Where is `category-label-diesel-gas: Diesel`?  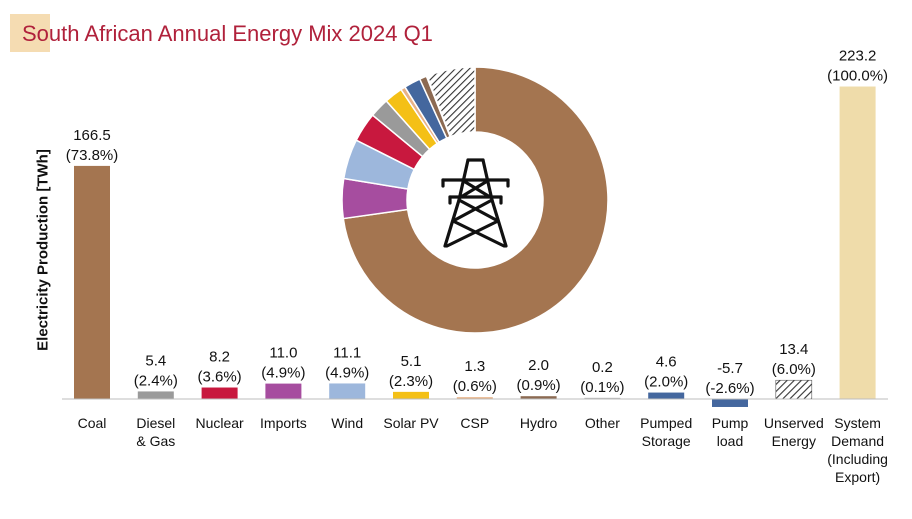
category-label-diesel-gas: Diesel is located at coordinates (155, 423).